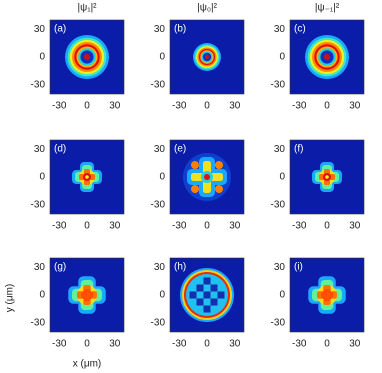 This screenshot has width=382, height=373. I want to click on y-axis-label: y (μm), so click(10, 298).